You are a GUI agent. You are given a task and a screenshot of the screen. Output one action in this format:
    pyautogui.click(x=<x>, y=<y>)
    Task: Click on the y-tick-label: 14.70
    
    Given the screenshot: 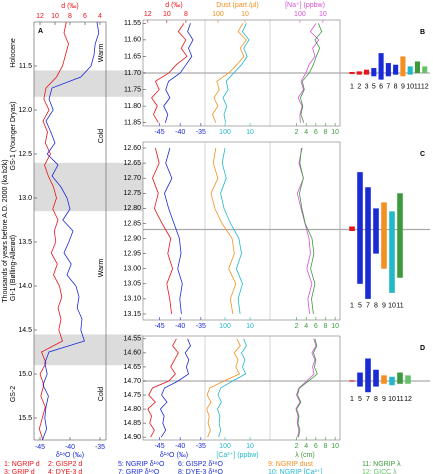 What is the action you would take?
    pyautogui.click(x=132, y=381)
    